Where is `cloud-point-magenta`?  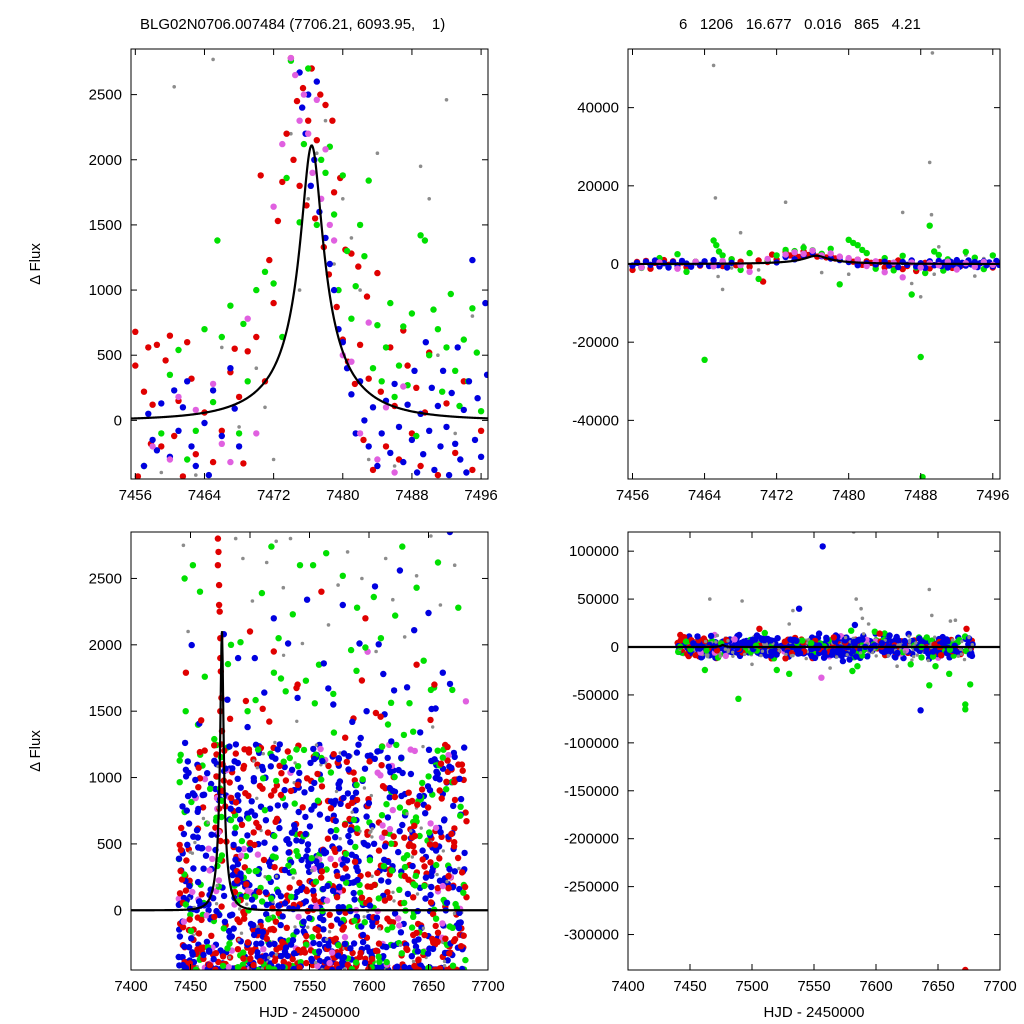 cloud-point-magenta is located at coordinates (725, 656).